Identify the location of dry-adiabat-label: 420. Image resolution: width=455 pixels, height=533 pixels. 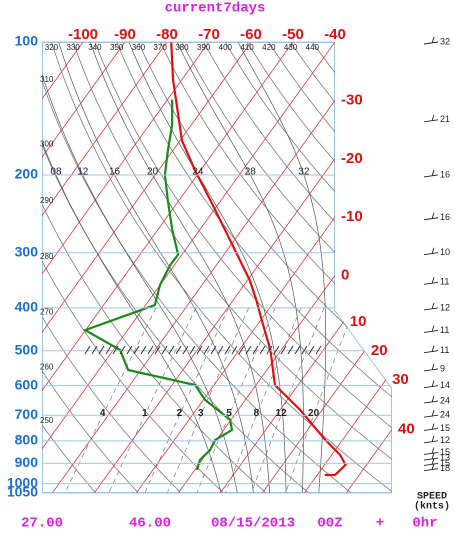
(269, 47).